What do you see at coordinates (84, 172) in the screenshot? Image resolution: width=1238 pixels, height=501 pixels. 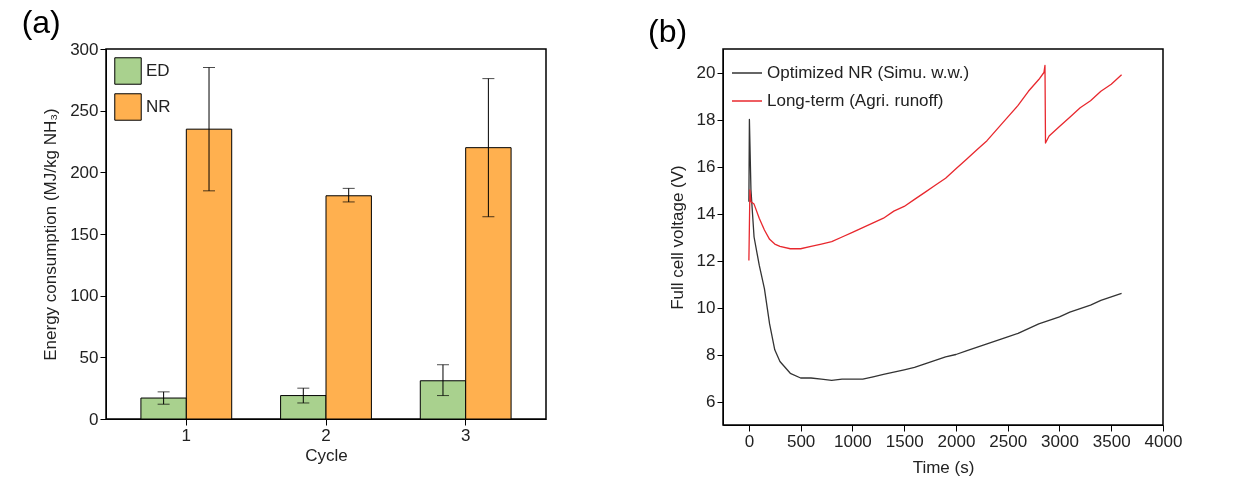 I see `y-tick-label: 200` at bounding box center [84, 172].